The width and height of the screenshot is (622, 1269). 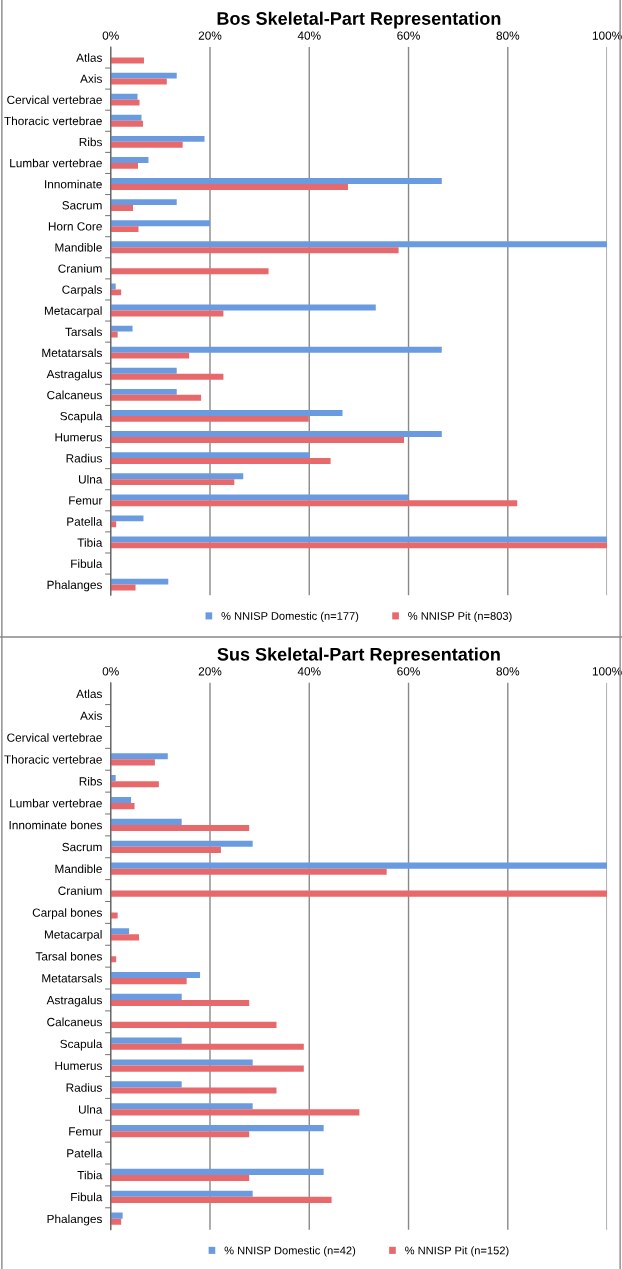 I want to click on x-tick-label: 40%, so click(x=309, y=35).